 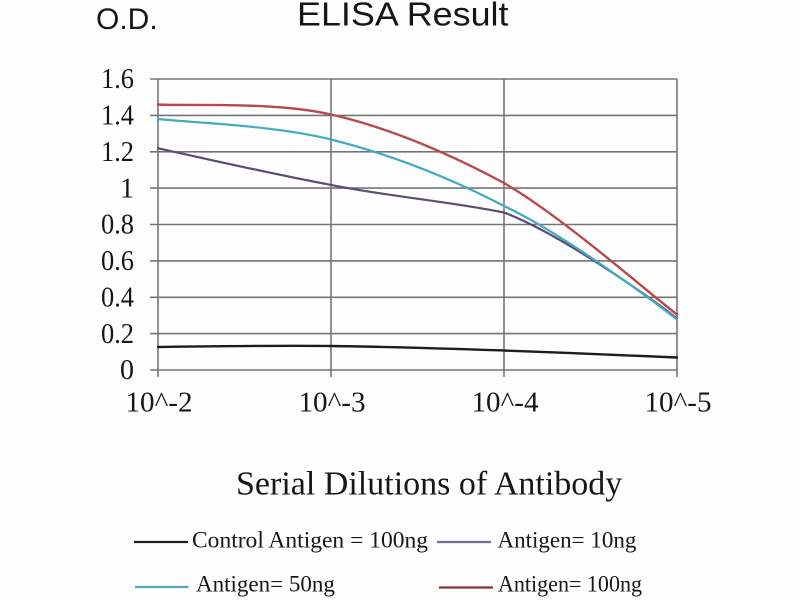 What do you see at coordinates (117, 298) in the screenshot?
I see `svg-text: 0.4` at bounding box center [117, 298].